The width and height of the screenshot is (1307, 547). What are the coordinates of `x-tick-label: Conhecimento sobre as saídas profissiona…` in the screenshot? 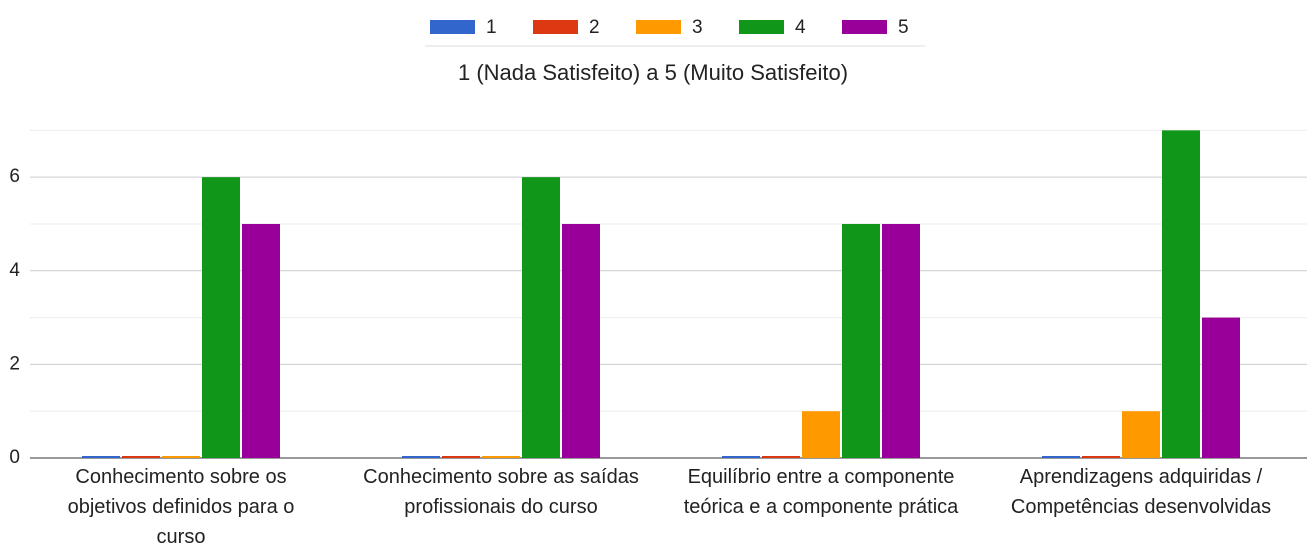 It's located at (501, 492).